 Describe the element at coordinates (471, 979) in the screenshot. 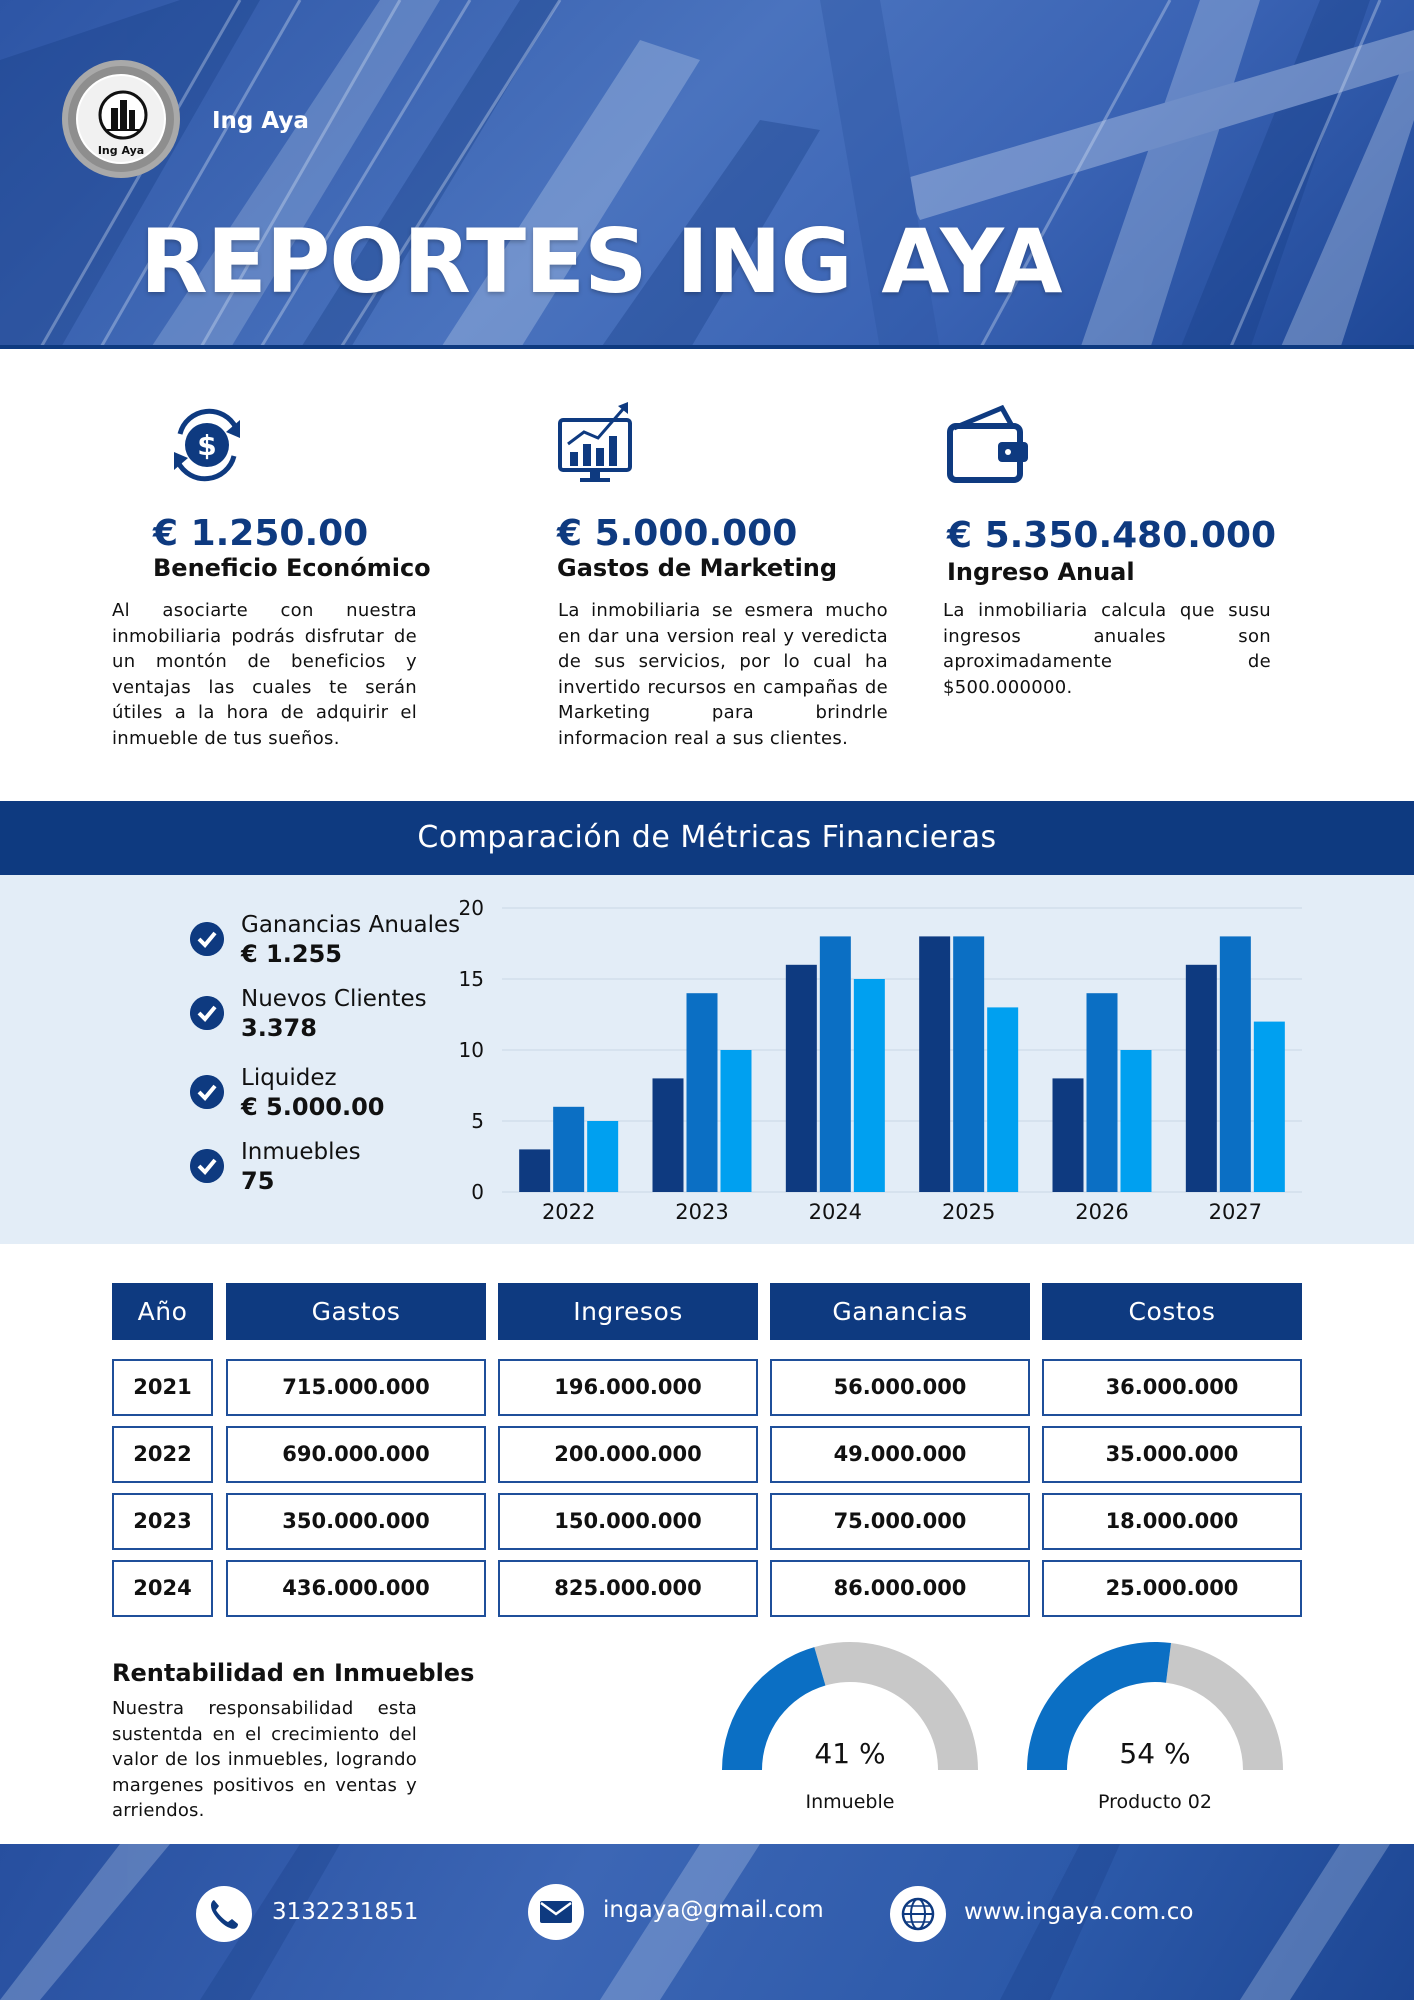

I see `y-tick-label: 15` at that location.